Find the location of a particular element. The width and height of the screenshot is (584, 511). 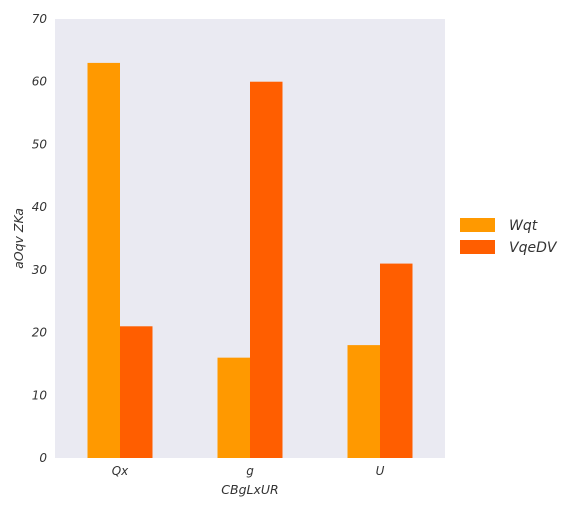

bar-VqeDV-g is located at coordinates (266, 269).